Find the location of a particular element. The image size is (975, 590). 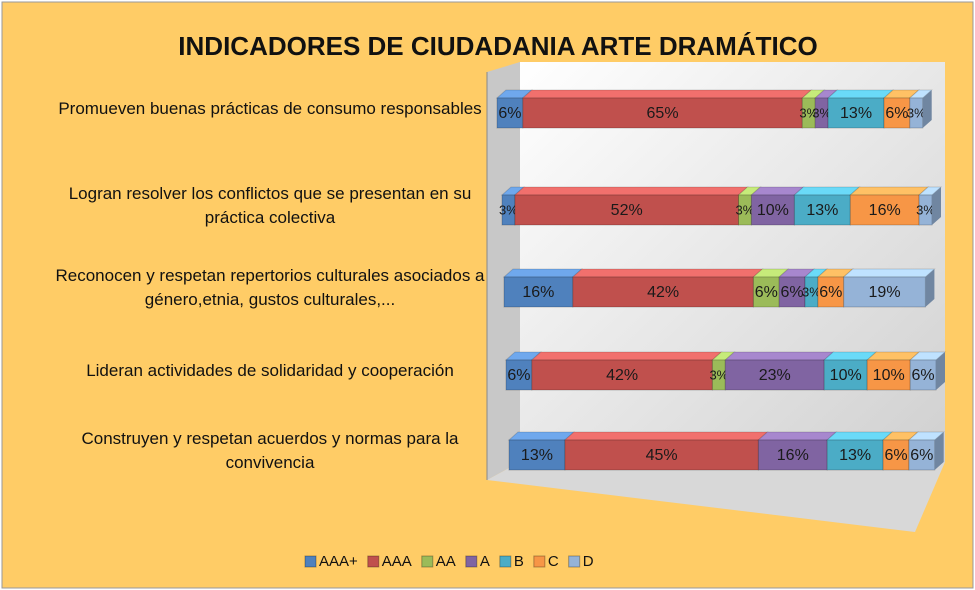

legend-label: C is located at coordinates (553, 561).